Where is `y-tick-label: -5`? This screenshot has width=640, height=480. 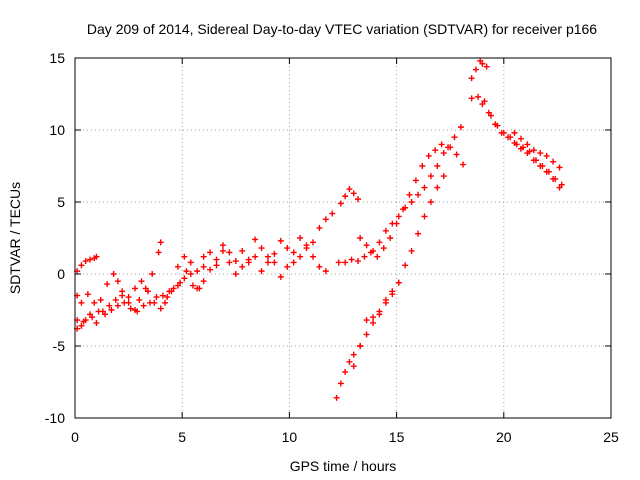 y-tick-label: -5 is located at coordinates (59, 346).